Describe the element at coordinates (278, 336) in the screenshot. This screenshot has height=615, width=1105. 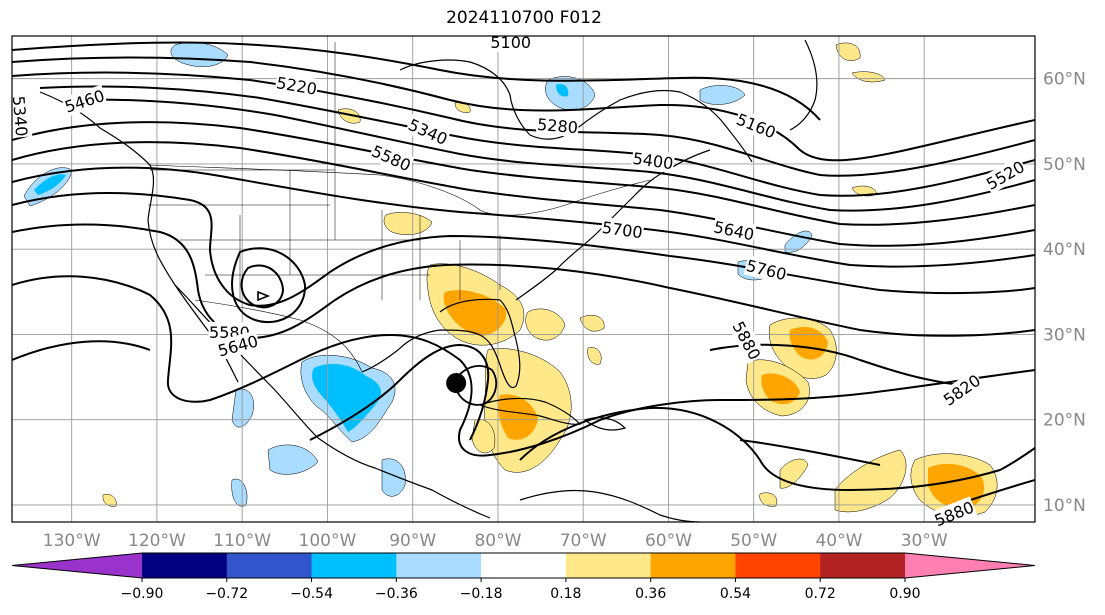
I see `border-mexico-us` at that location.